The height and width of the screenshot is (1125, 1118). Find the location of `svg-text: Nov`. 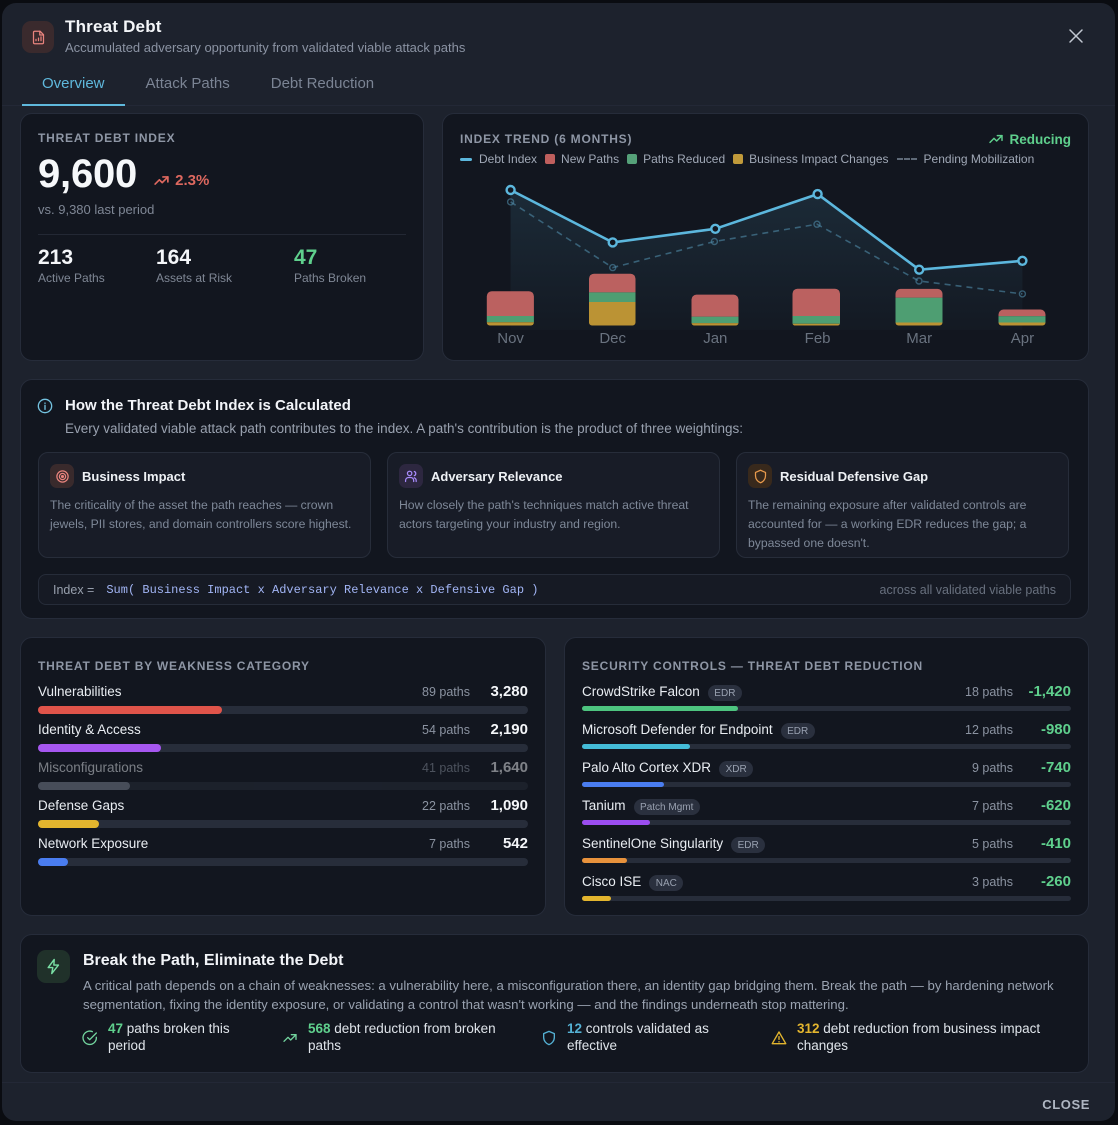

svg-text: Nov is located at coordinates (510, 338).